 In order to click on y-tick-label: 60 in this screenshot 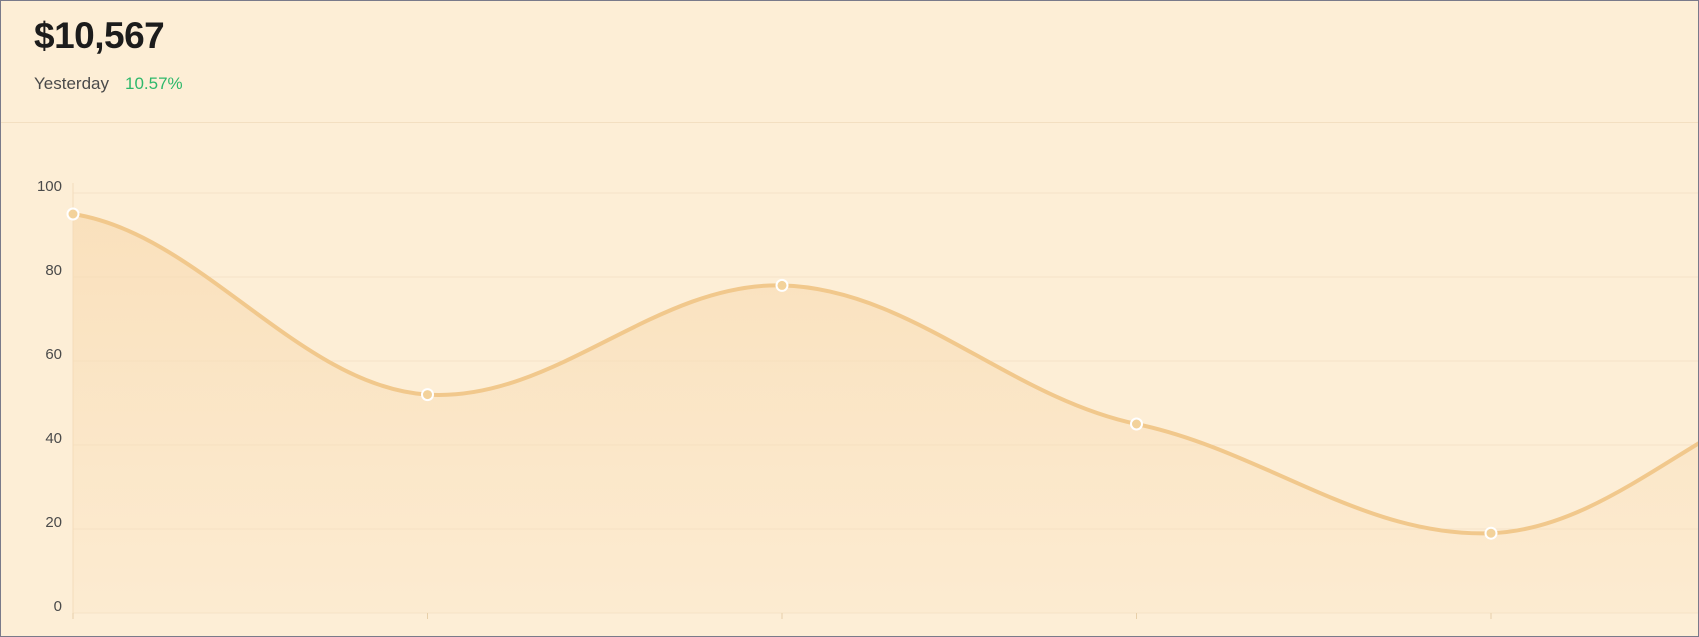, I will do `click(53, 354)`.